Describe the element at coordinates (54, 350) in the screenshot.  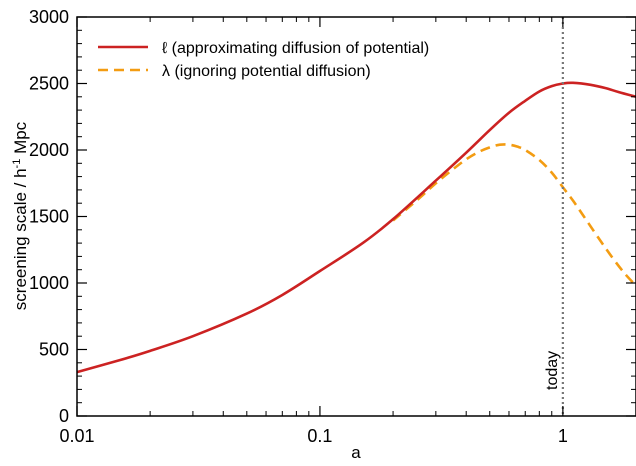
I see `y-tick-label: 500` at that location.